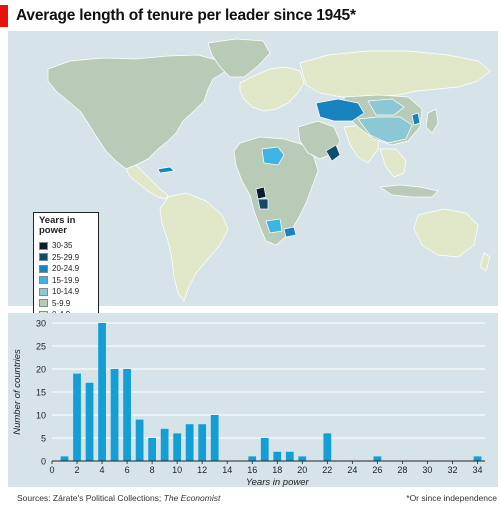 The image size is (500, 521). Describe the element at coordinates (377, 470) in the screenshot. I see `x-tick-label: 26` at that location.